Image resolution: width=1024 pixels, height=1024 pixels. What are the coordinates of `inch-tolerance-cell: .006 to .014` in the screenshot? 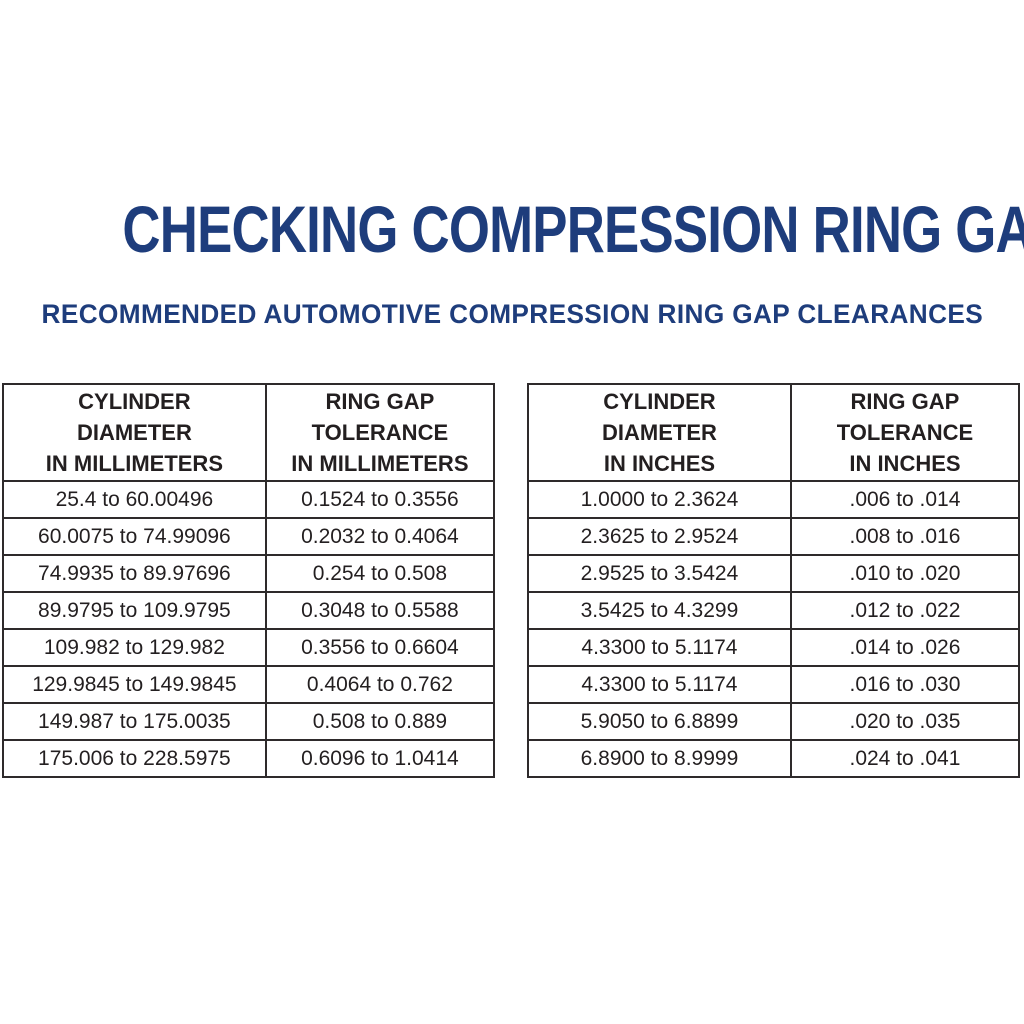 It's located at (905, 499).